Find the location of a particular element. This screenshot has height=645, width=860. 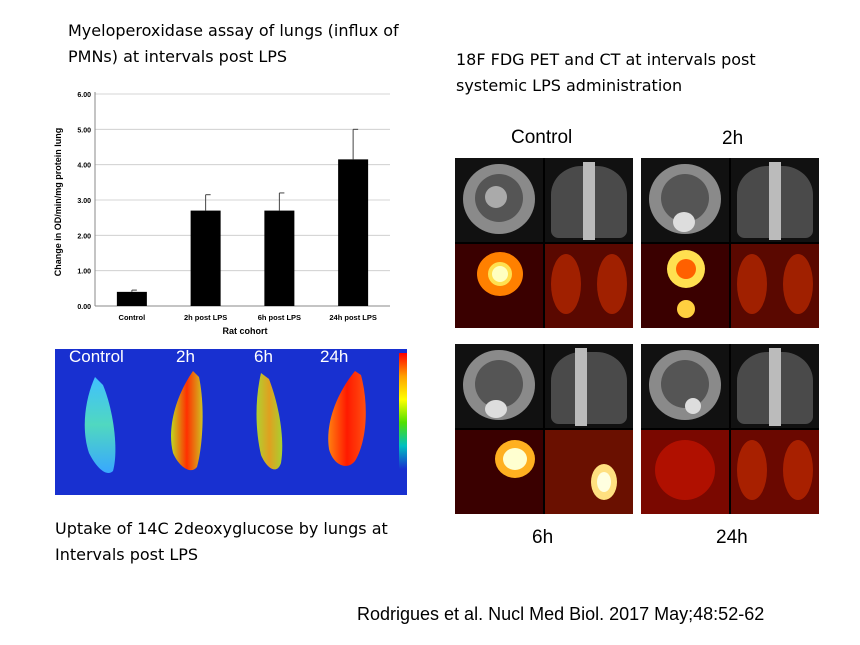

pet-ct-panel-2h is located at coordinates (730, 243).